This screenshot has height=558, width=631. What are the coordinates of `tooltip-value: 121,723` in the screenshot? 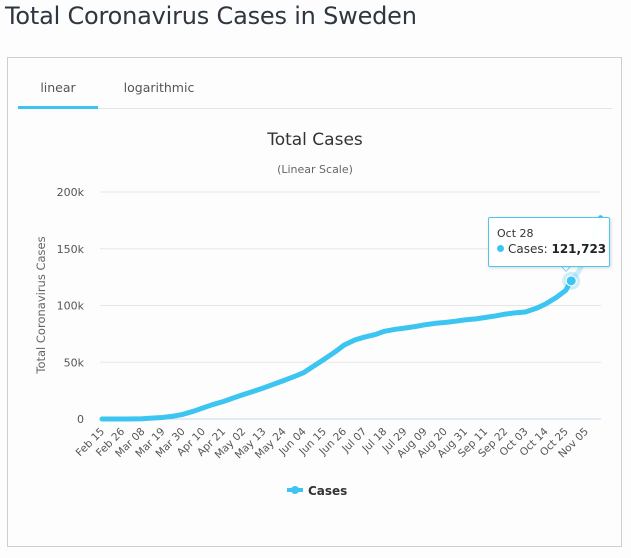 It's located at (579, 249).